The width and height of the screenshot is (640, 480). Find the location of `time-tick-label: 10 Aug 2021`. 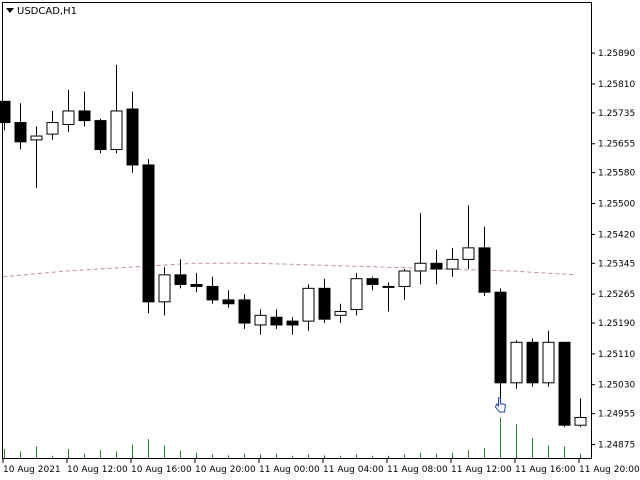

time-tick-label: 10 Aug 2021 is located at coordinates (32, 470).